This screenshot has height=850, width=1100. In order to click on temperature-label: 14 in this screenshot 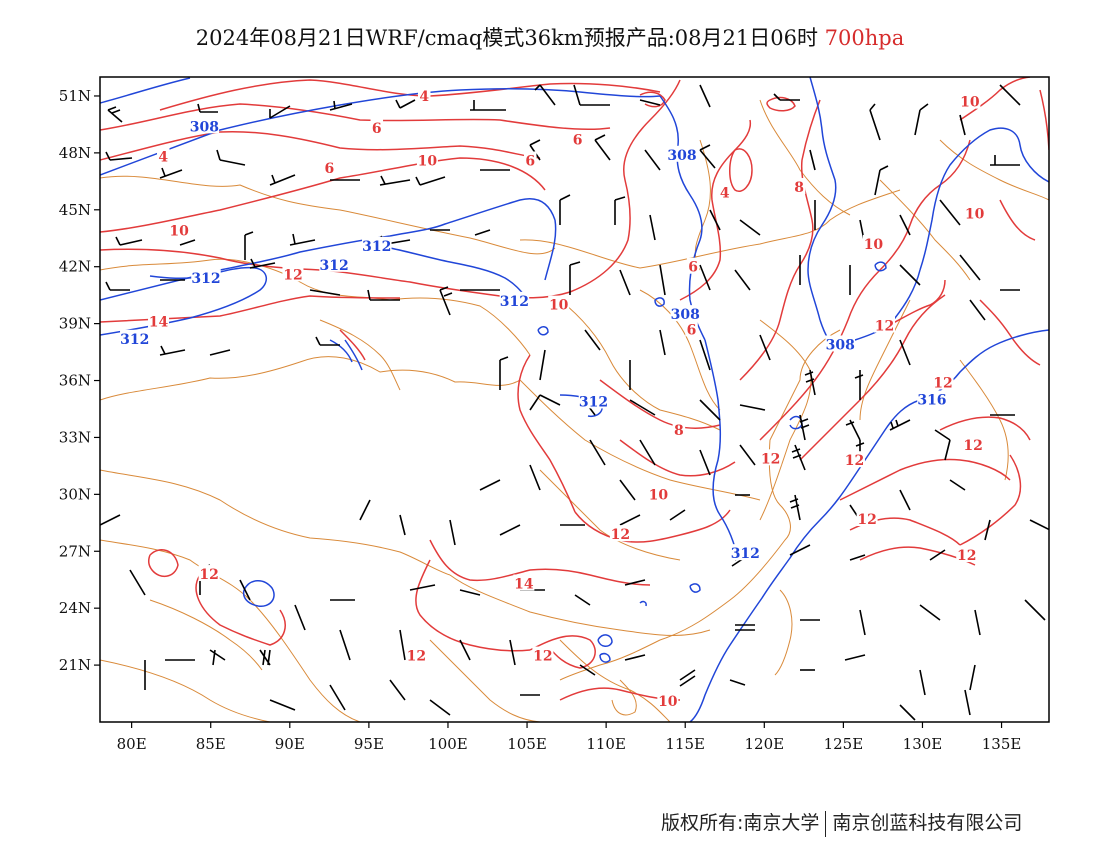, I will do `click(524, 585)`.